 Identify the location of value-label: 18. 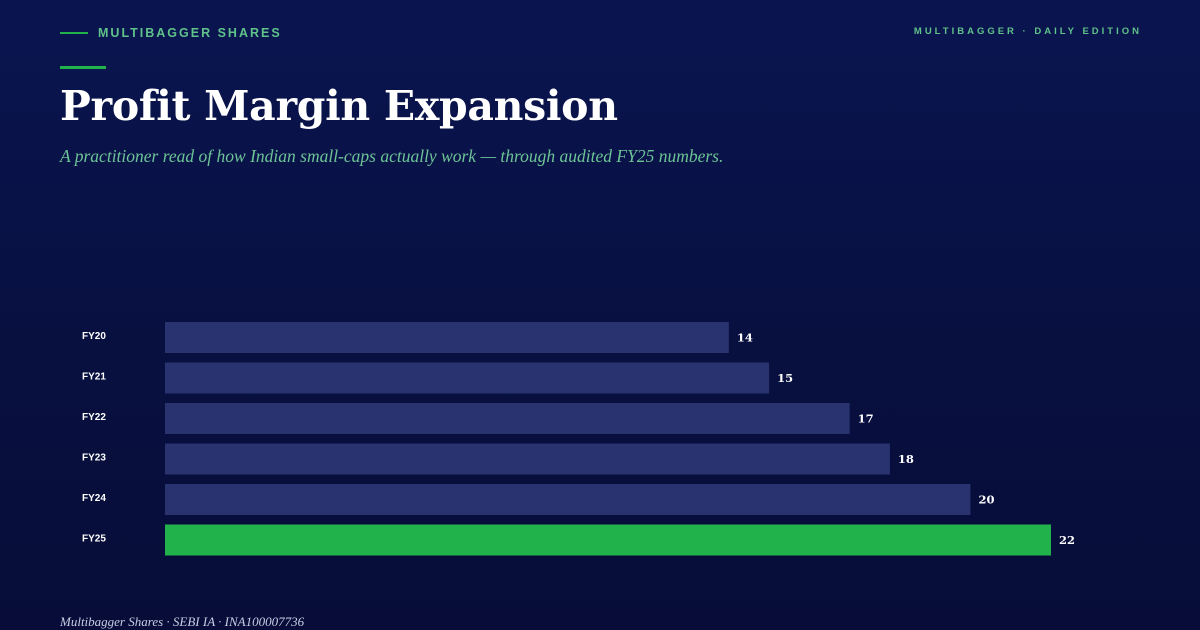
(906, 459).